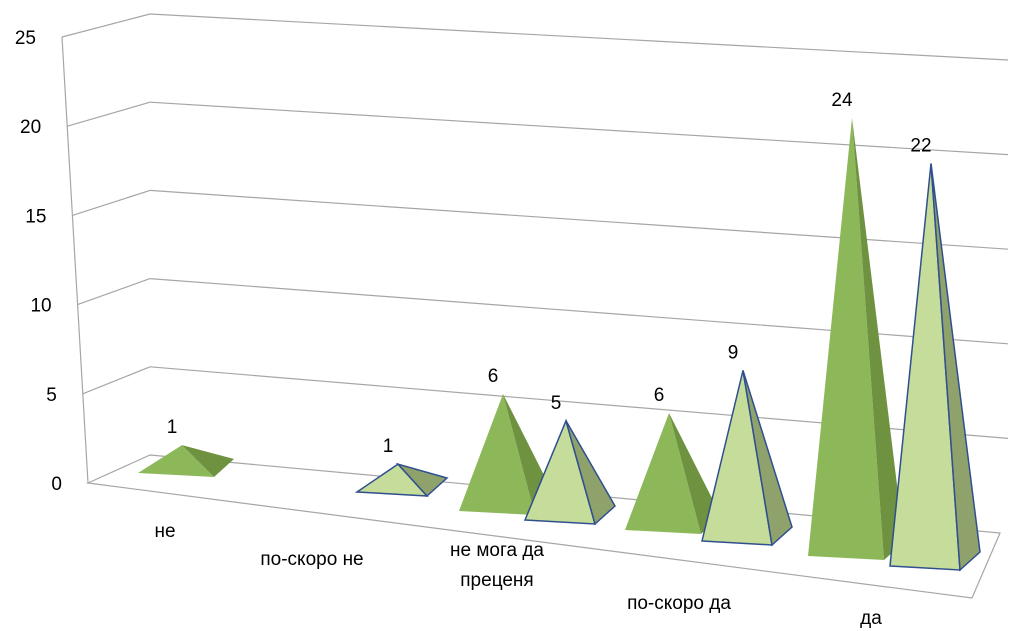 The image size is (1011, 631). I want to click on y-axis-ticks: 0 5 10 15 20 25, so click(38, 261).